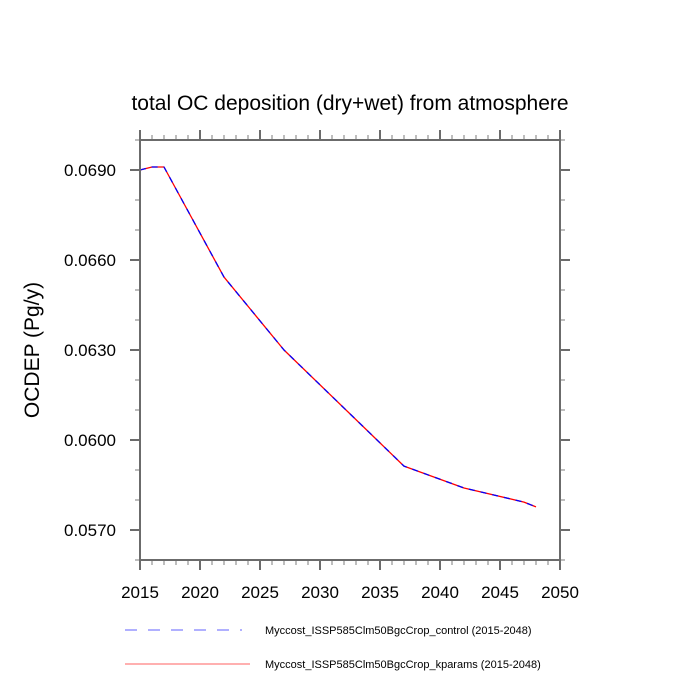 The width and height of the screenshot is (700, 700). What do you see at coordinates (380, 592) in the screenshot?
I see `x-tick-label: 2035` at bounding box center [380, 592].